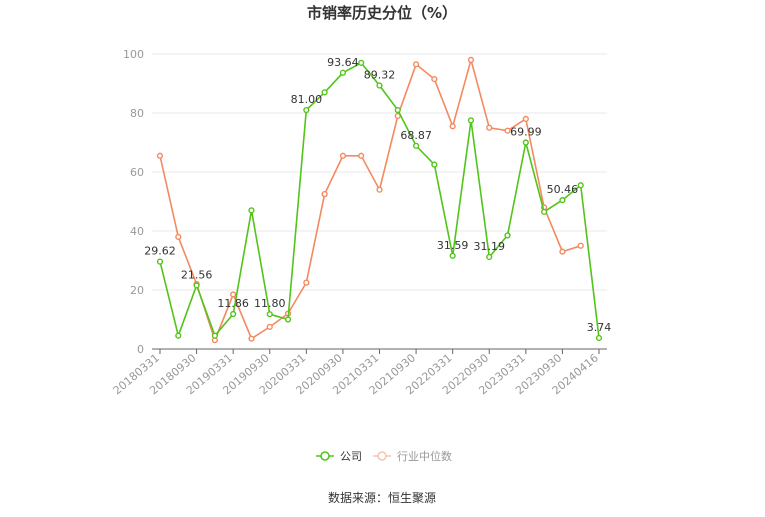 The image size is (765, 517). What do you see at coordinates (351, 456) in the screenshot?
I see `legend-label: 公司` at bounding box center [351, 456].